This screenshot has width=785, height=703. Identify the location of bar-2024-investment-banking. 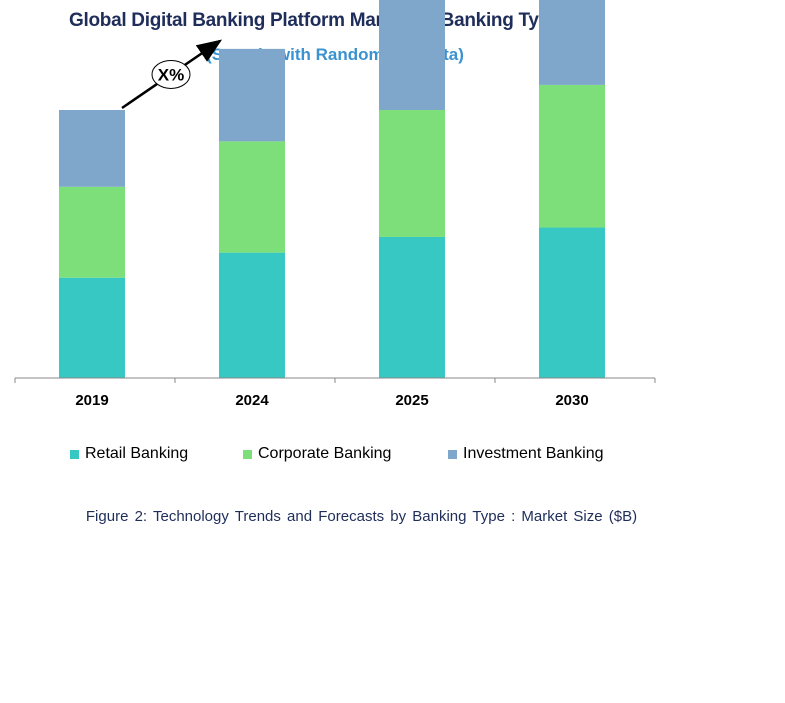
(252, 95).